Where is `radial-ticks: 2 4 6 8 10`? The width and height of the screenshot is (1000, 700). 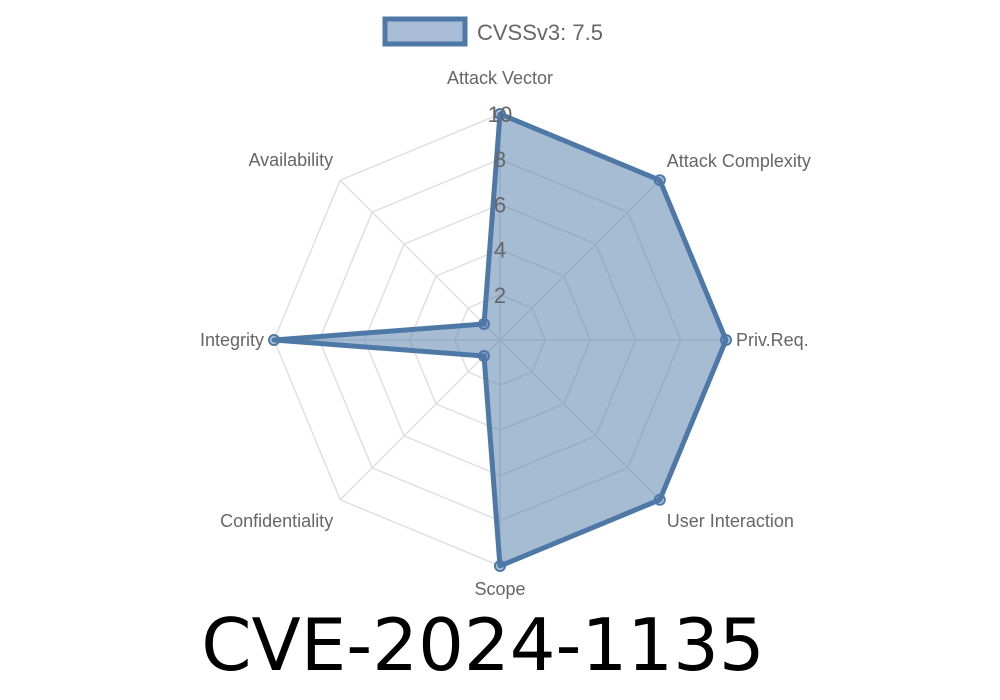
radial-ticks: 2 4 6 8 10 is located at coordinates (500, 205).